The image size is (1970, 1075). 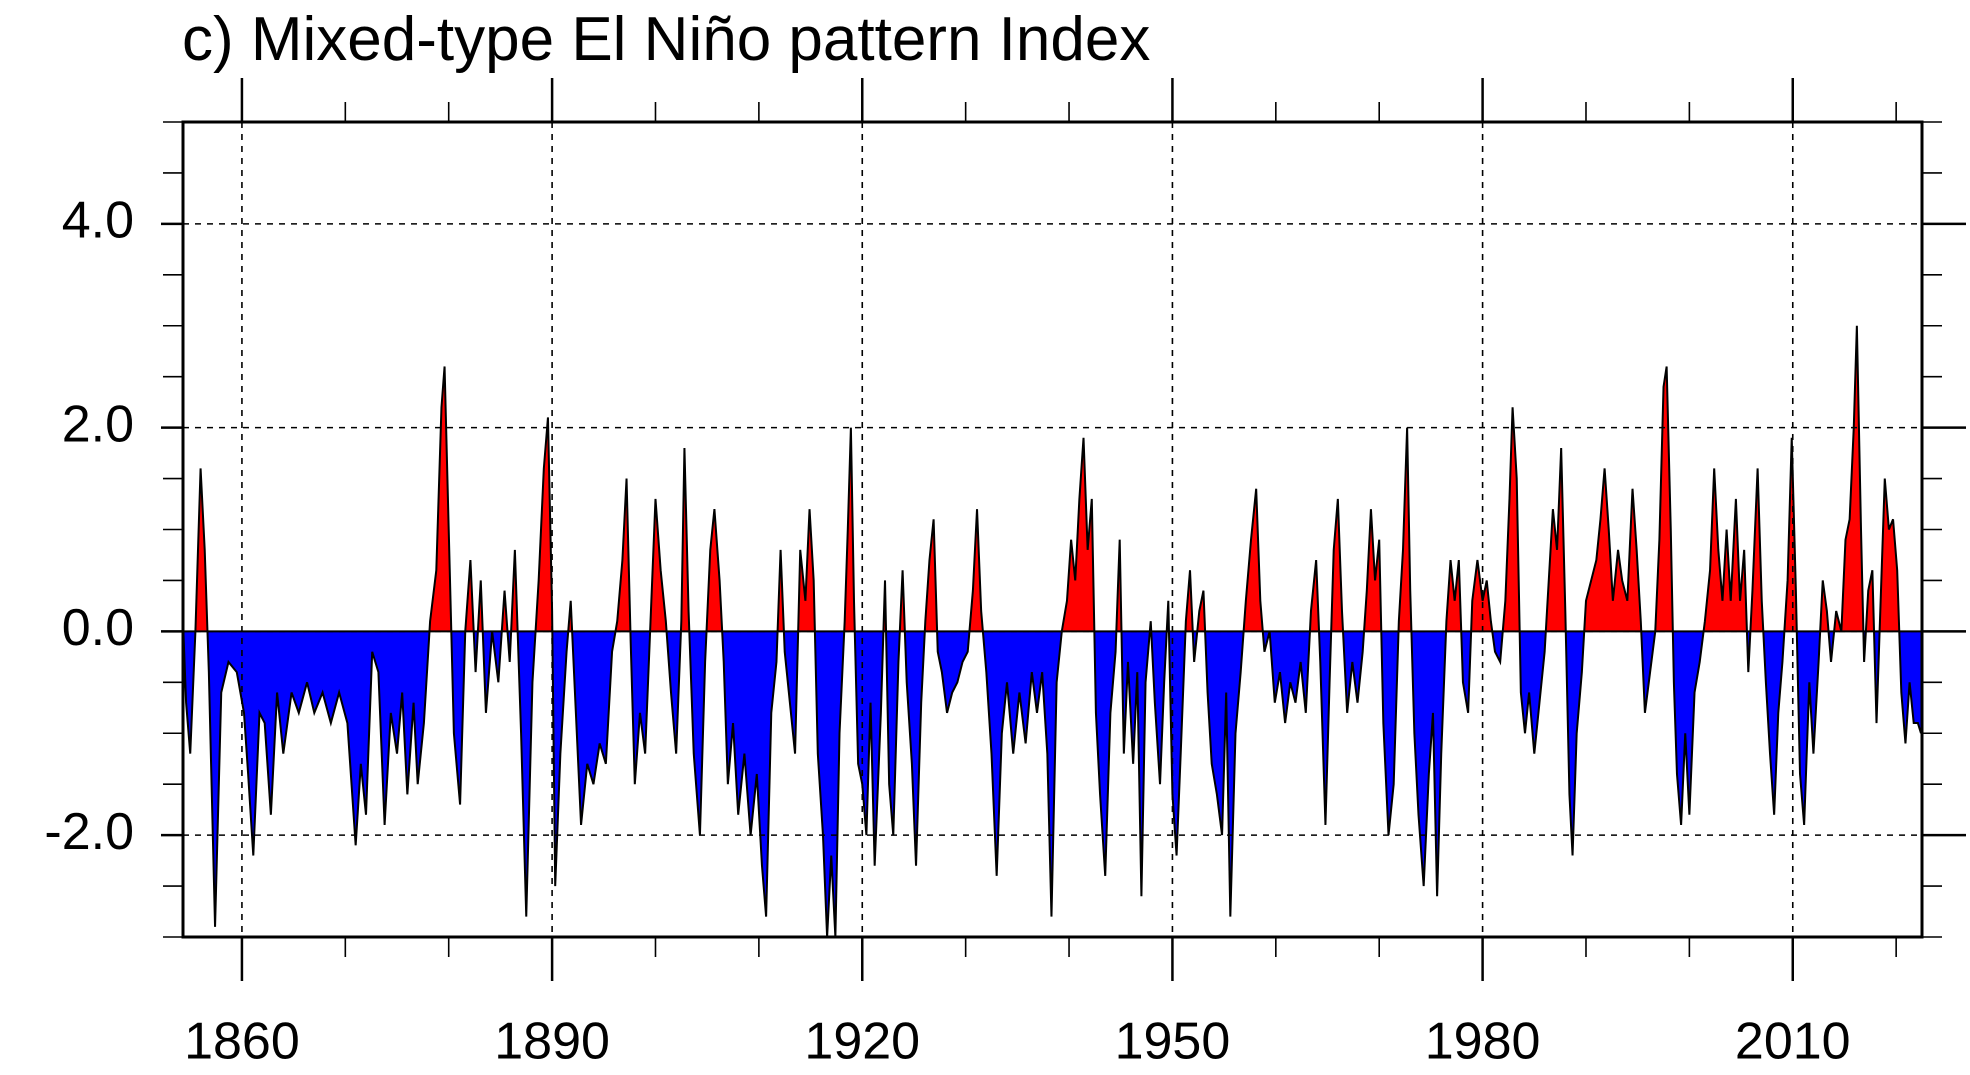 What do you see at coordinates (98, 221) in the screenshot?
I see `y-tick-label: 4.0` at bounding box center [98, 221].